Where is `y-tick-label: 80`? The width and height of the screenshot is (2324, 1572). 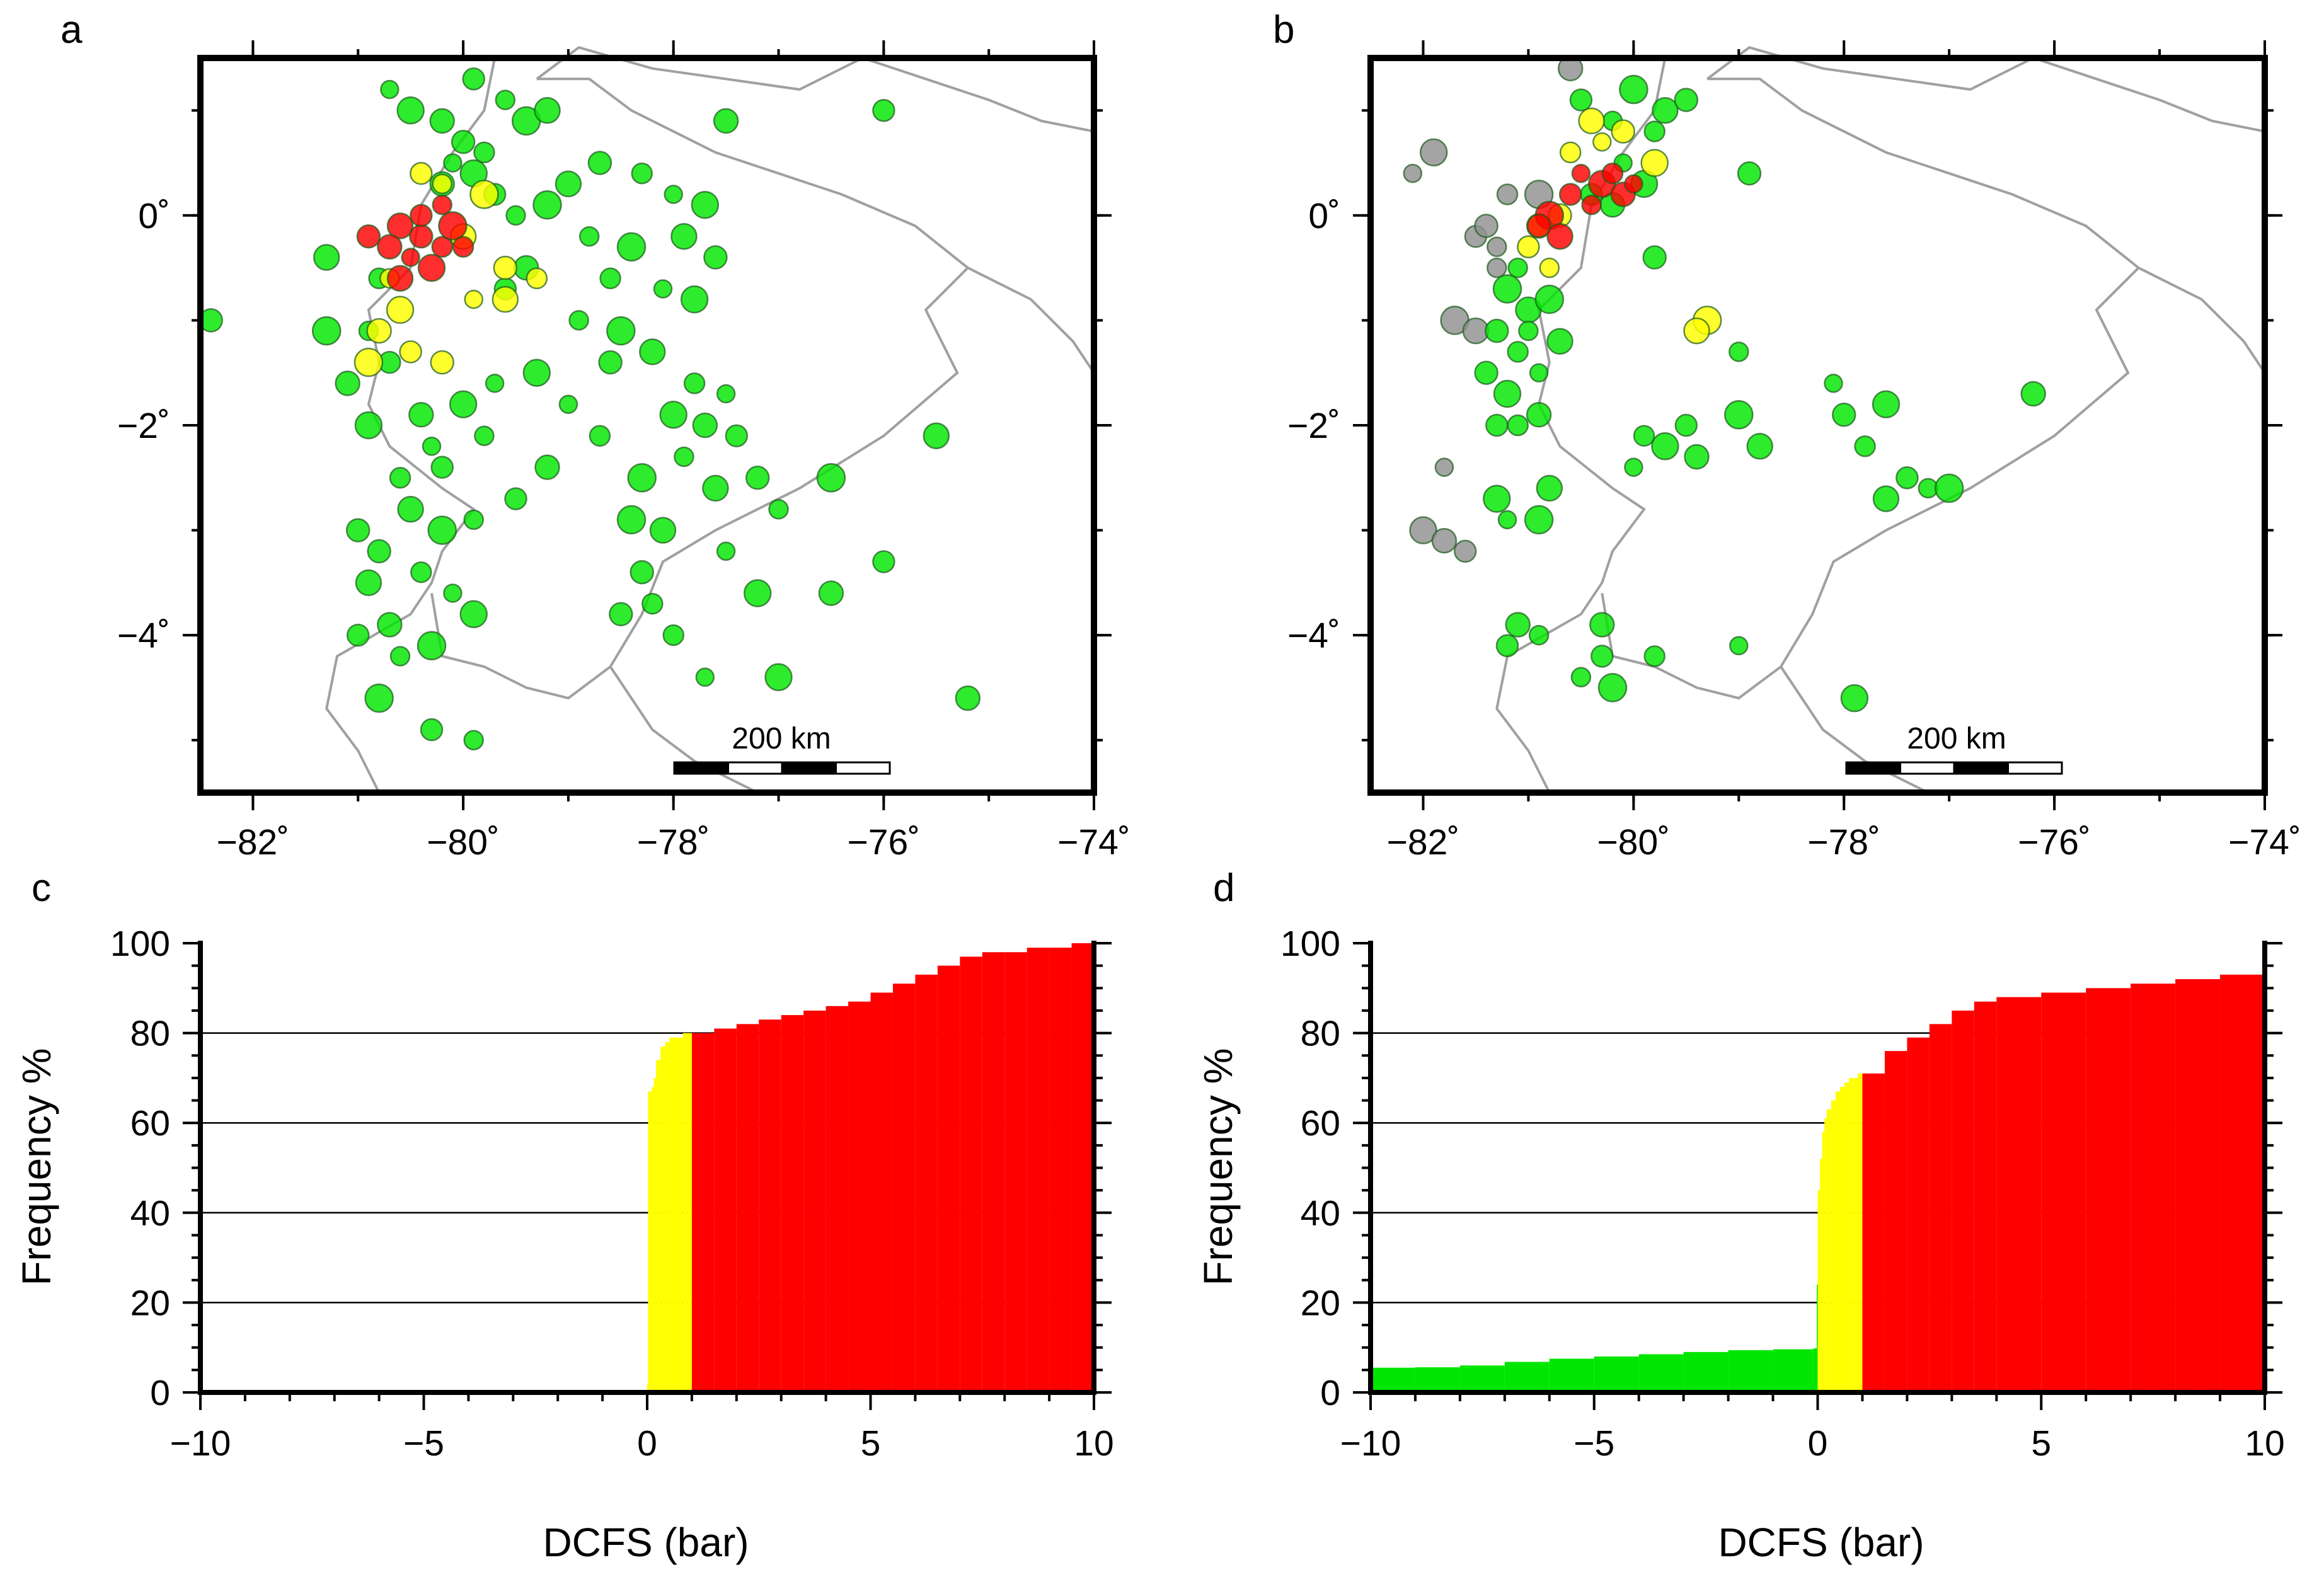 y-tick-label: 80 is located at coordinates (150, 1034).